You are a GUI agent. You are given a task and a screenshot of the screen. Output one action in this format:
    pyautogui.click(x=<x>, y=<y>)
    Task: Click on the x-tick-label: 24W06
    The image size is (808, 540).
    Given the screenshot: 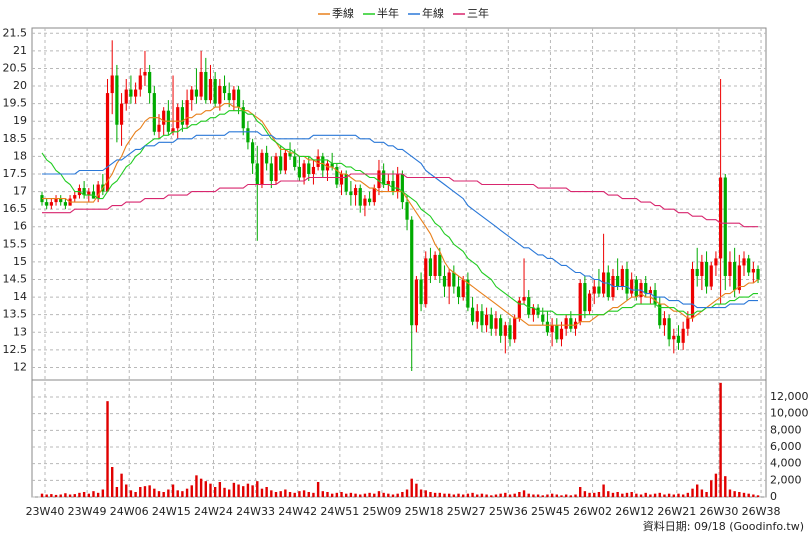 What is the action you would take?
    pyautogui.click(x=129, y=511)
    